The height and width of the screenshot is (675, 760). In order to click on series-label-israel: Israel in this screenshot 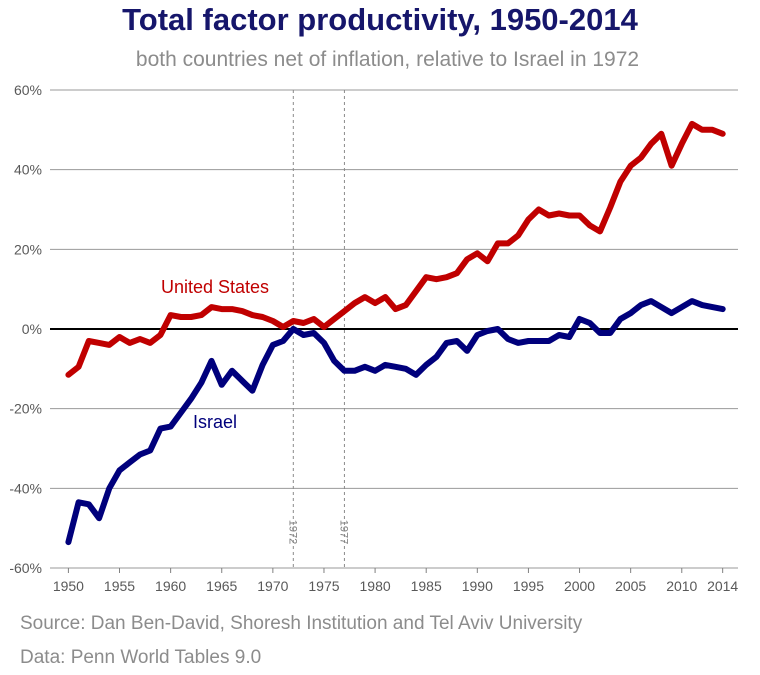, I will do `click(215, 422)`.